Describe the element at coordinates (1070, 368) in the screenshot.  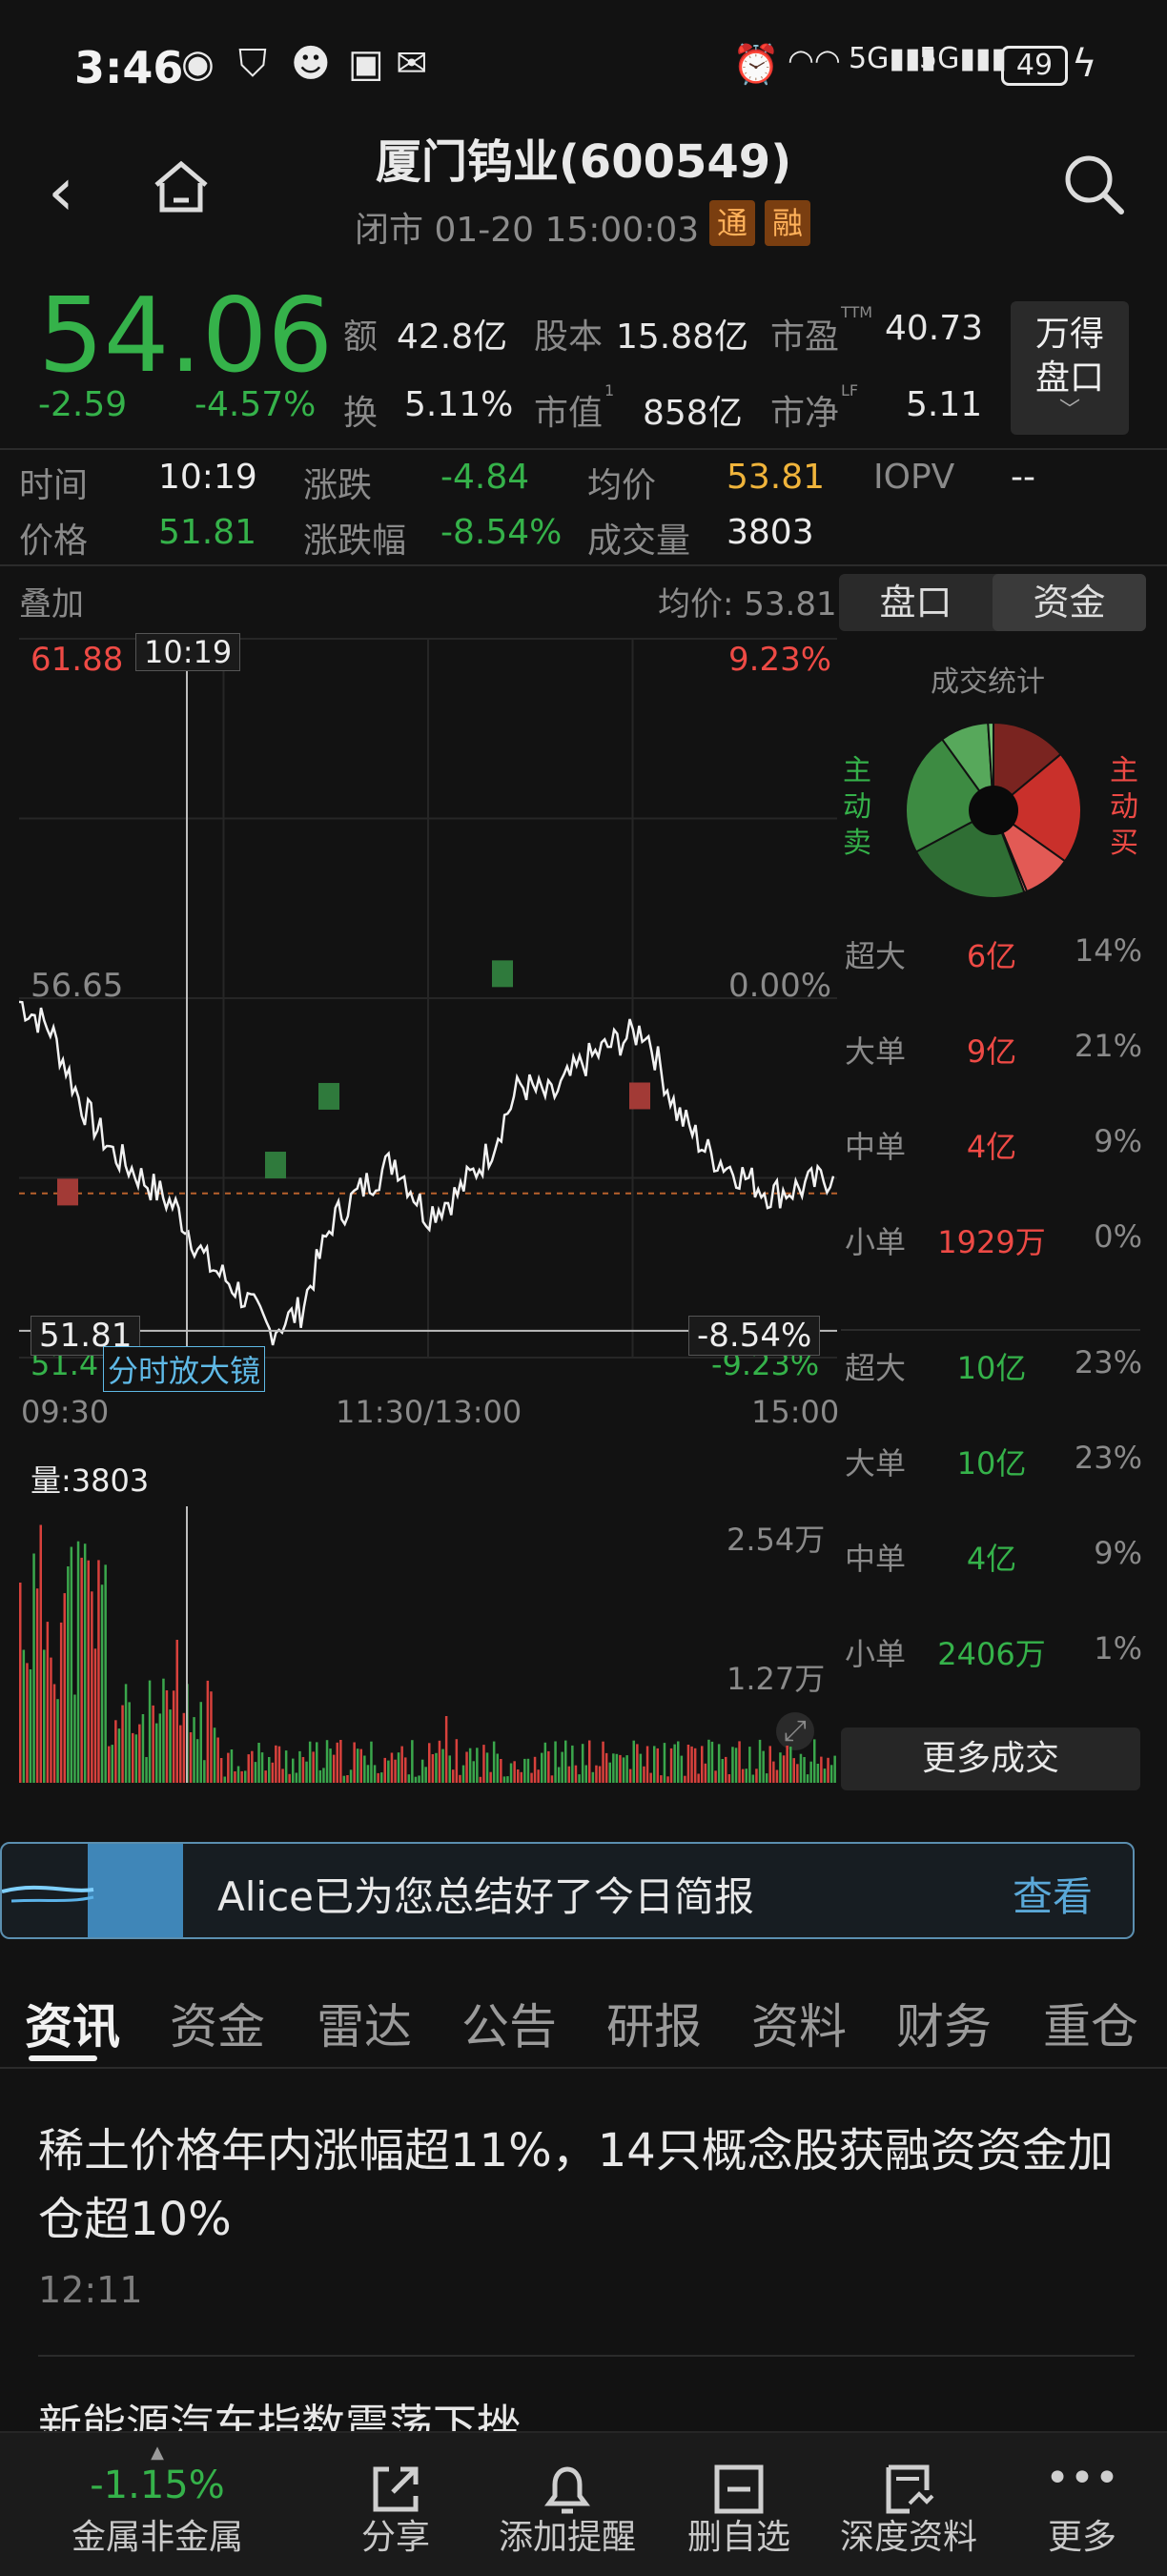
I see `wande-pankou-button: 万得盘口 ﹀` at that location.